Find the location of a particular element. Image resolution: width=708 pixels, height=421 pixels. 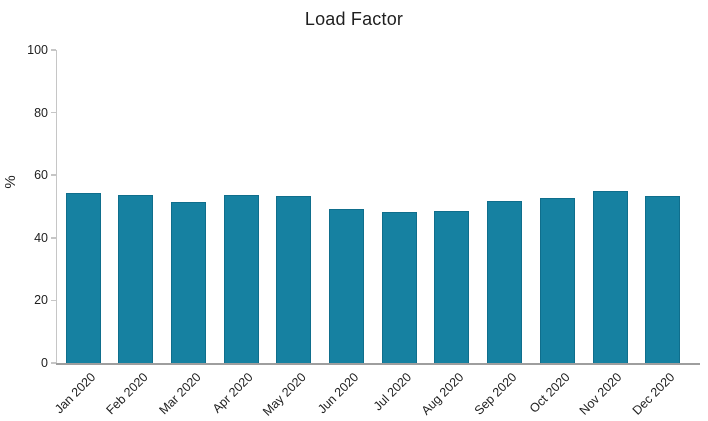

x-tick-label: Nov 2020 is located at coordinates (601, 394).